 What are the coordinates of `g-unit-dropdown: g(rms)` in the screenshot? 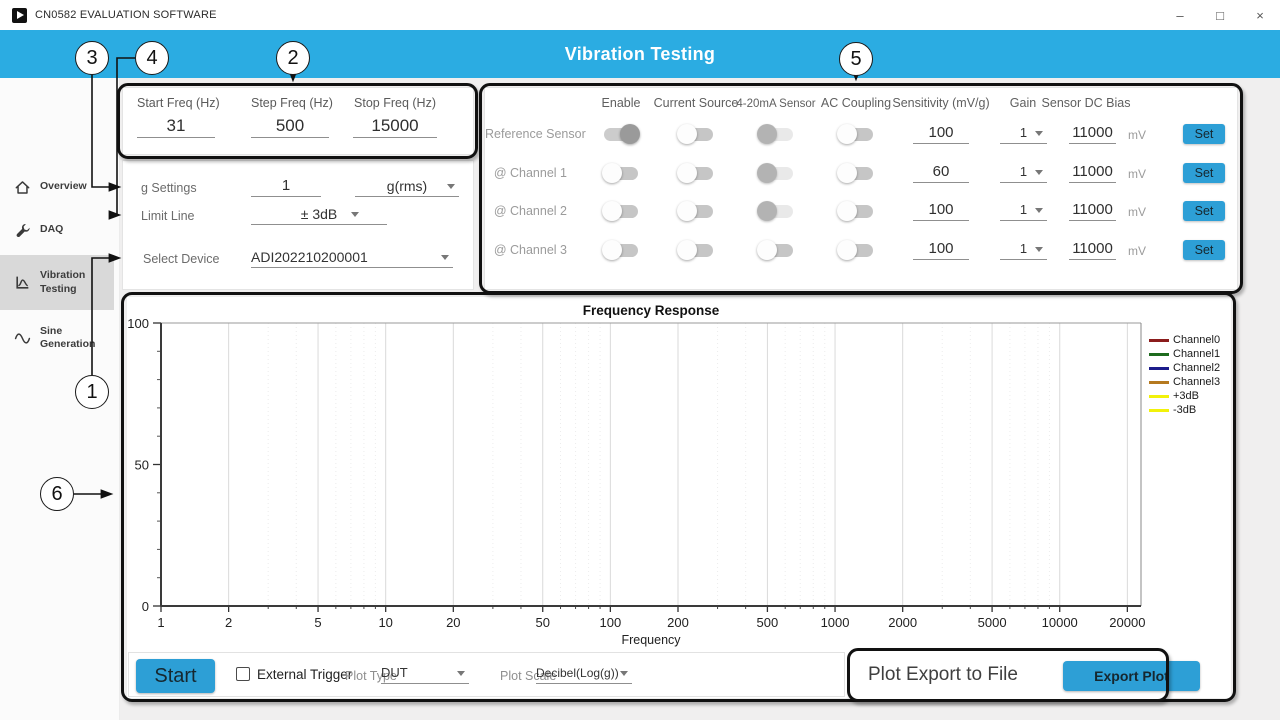 It's located at (407, 186).